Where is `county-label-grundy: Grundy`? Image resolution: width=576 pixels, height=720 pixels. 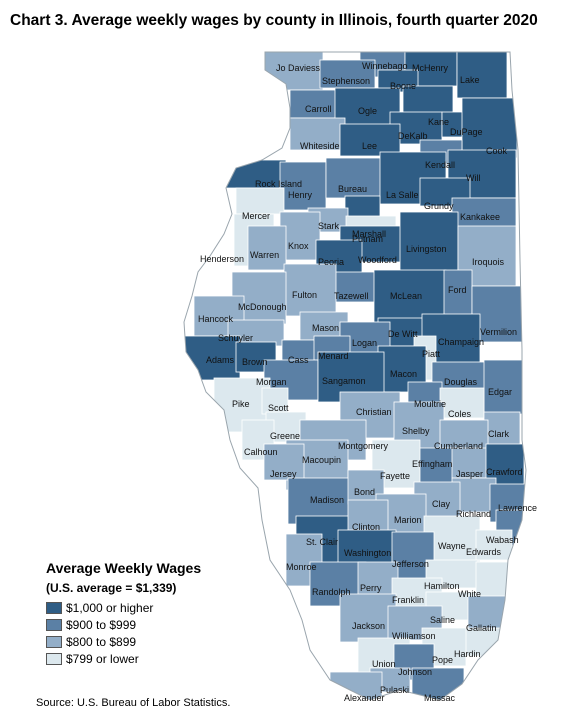 county-label-grundy: Grundy is located at coordinates (439, 206).